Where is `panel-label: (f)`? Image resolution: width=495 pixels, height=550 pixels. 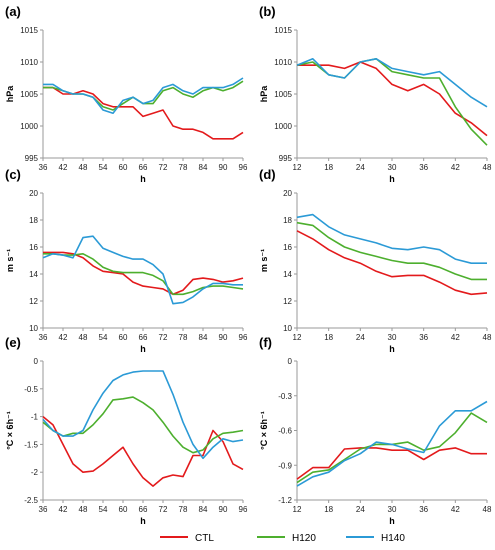 panel-label: (f) is located at coordinates (265, 342).